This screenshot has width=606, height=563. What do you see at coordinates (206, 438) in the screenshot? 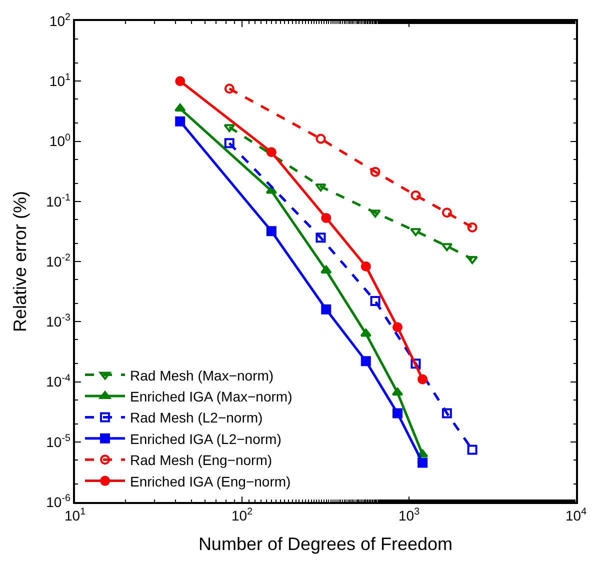
I see `legend-label: Enriched IGA (L2−norm)` at bounding box center [206, 438].